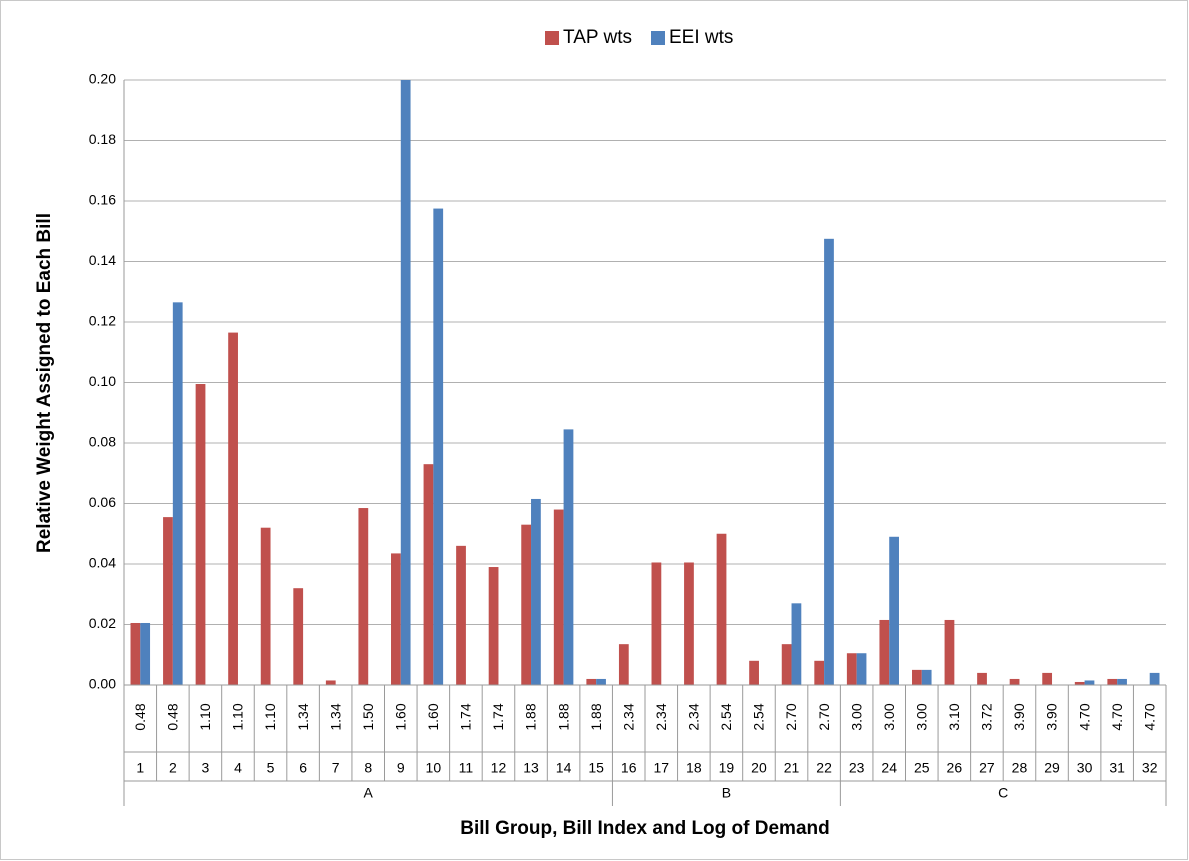  What do you see at coordinates (303, 716) in the screenshot?
I see `log-demand-label: 1.34` at bounding box center [303, 716].